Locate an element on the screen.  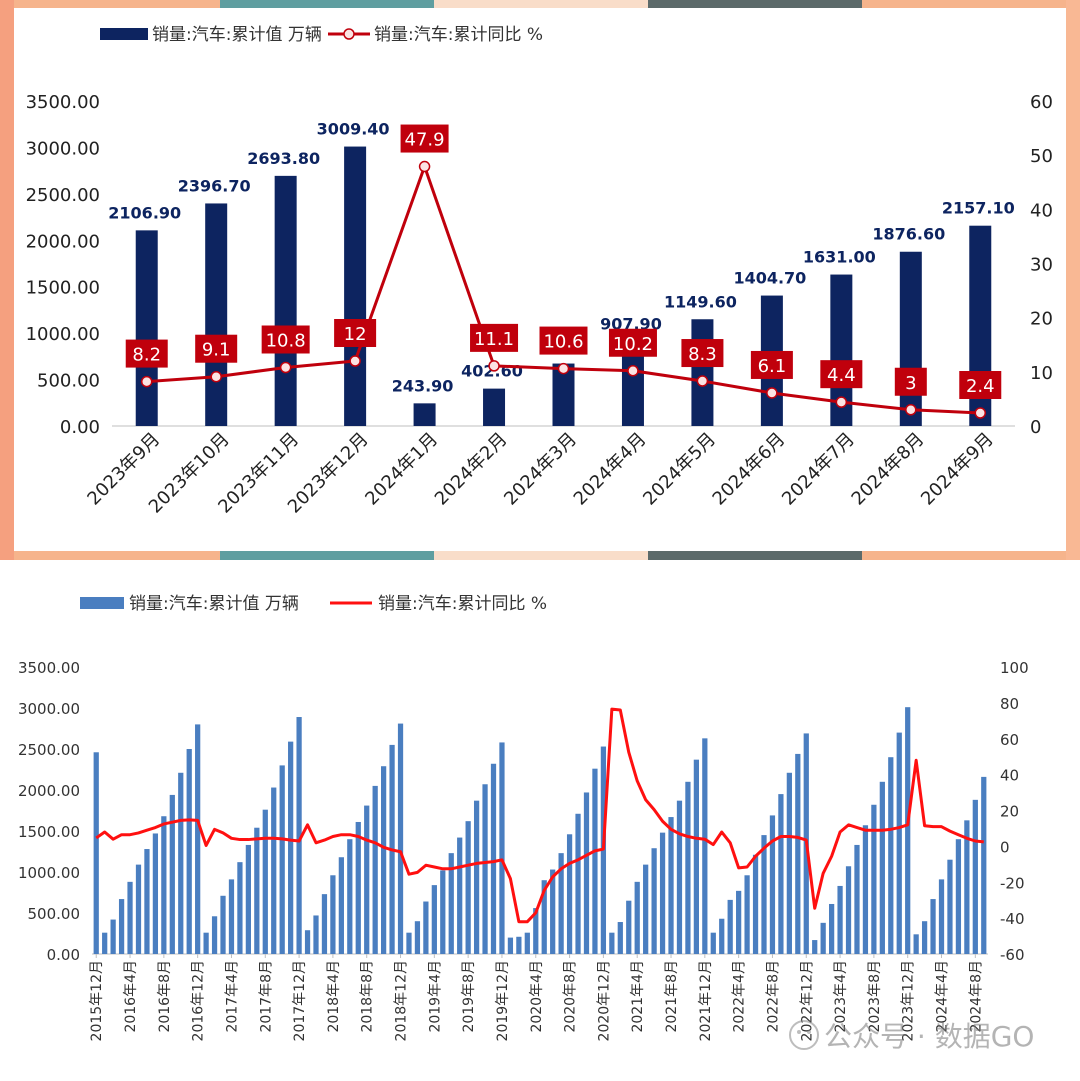
wechat-official-account-icon is located at coordinates (804, 1035).